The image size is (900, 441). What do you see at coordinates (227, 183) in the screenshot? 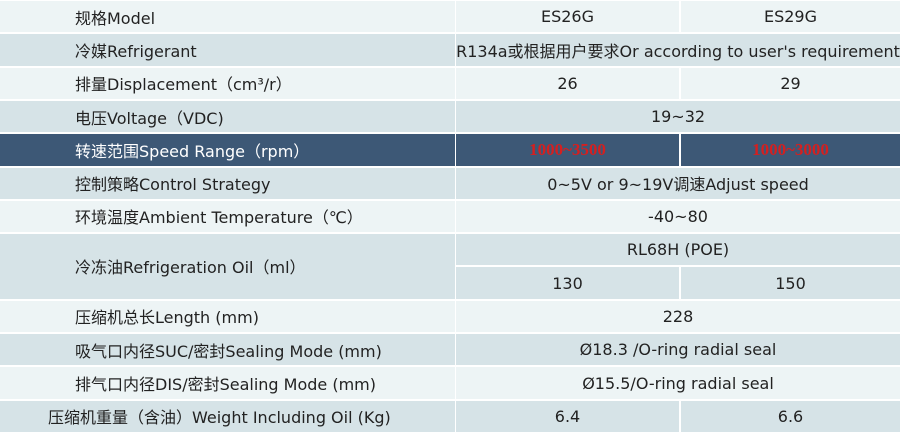
I see `row-label: 控制策略Control Strategy` at bounding box center [227, 183].